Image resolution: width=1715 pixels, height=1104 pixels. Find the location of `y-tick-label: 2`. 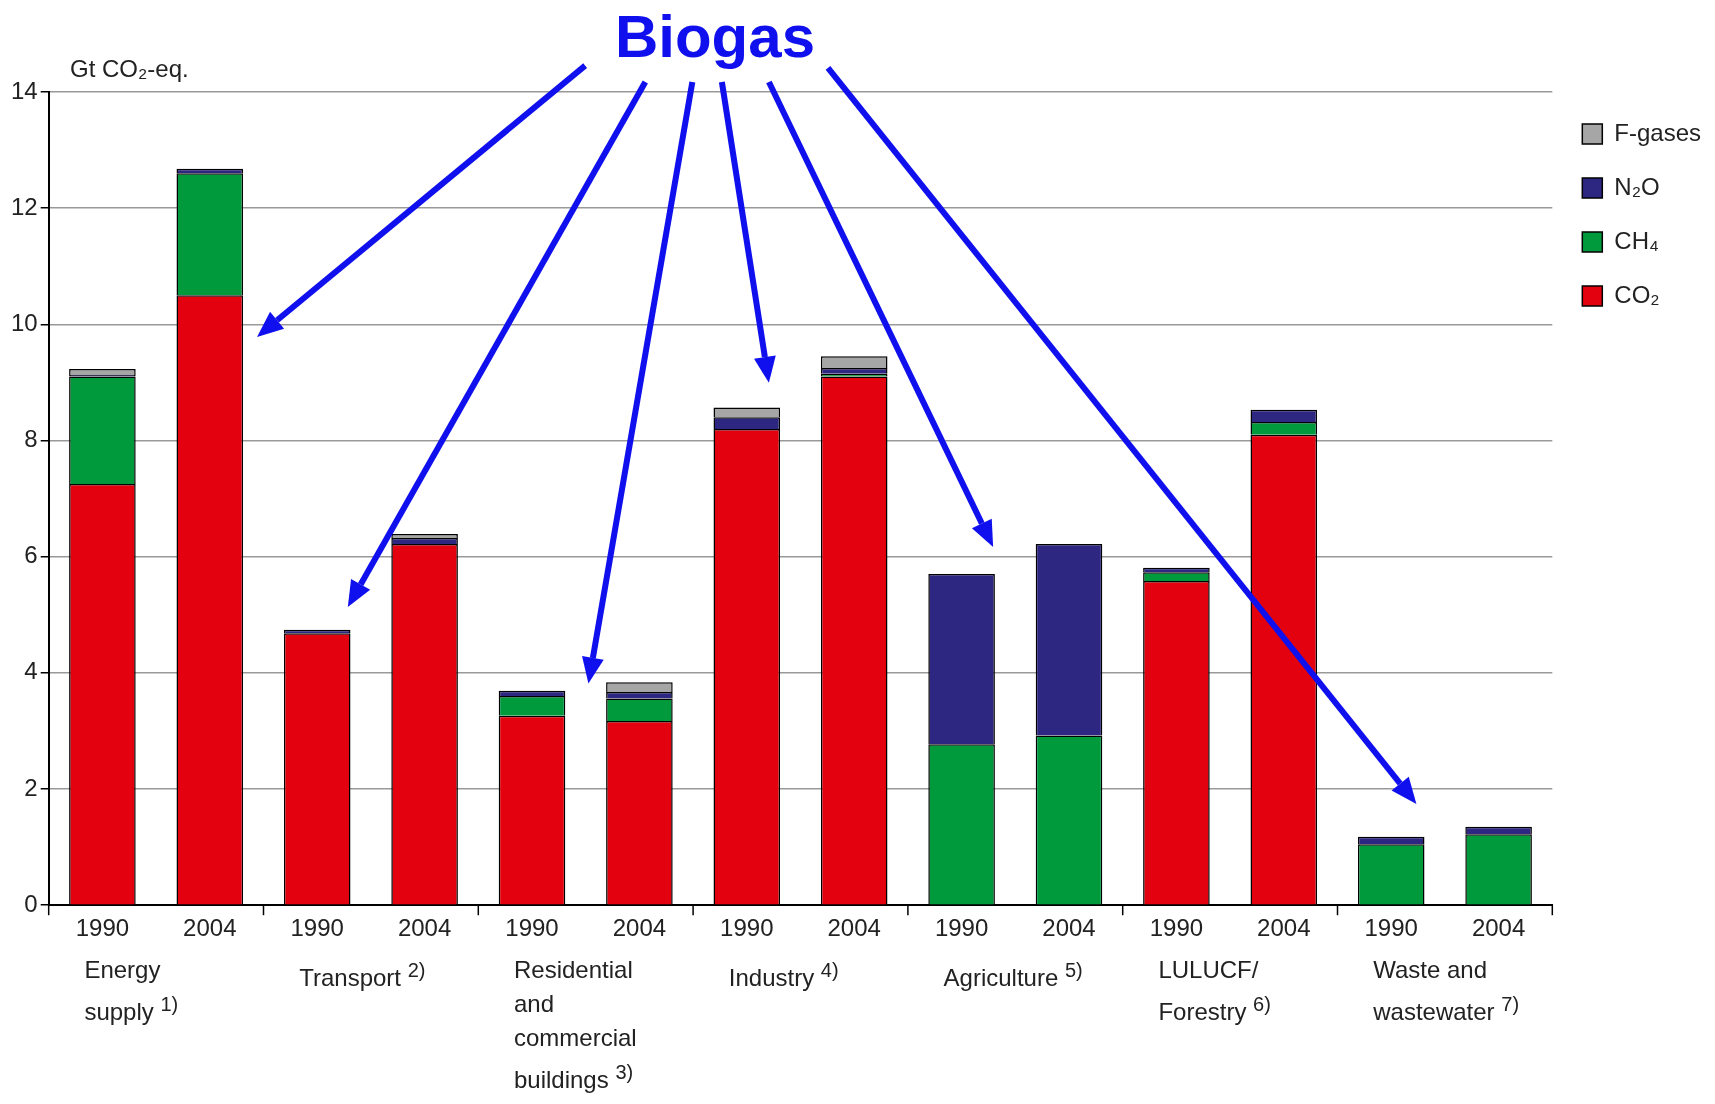

y-tick-label: 2 is located at coordinates (31, 787).